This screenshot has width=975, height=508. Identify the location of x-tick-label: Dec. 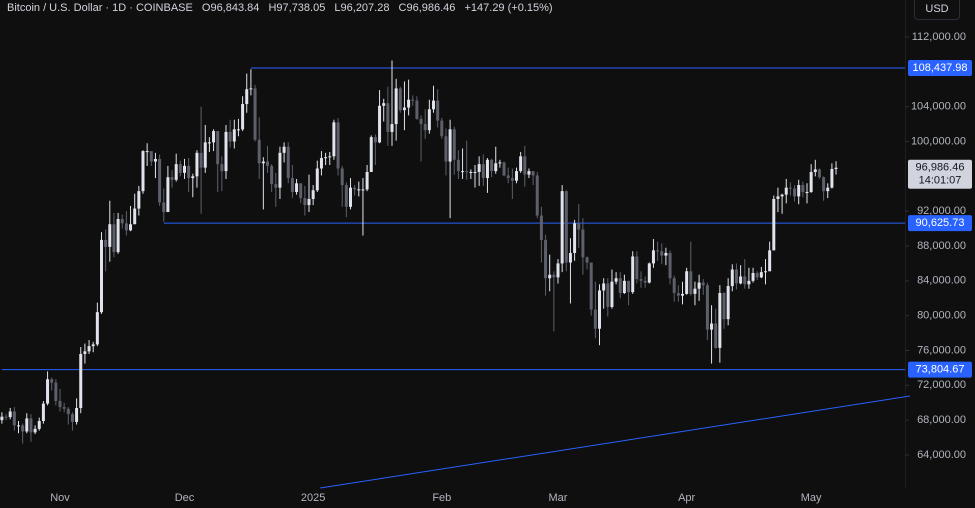
(185, 498).